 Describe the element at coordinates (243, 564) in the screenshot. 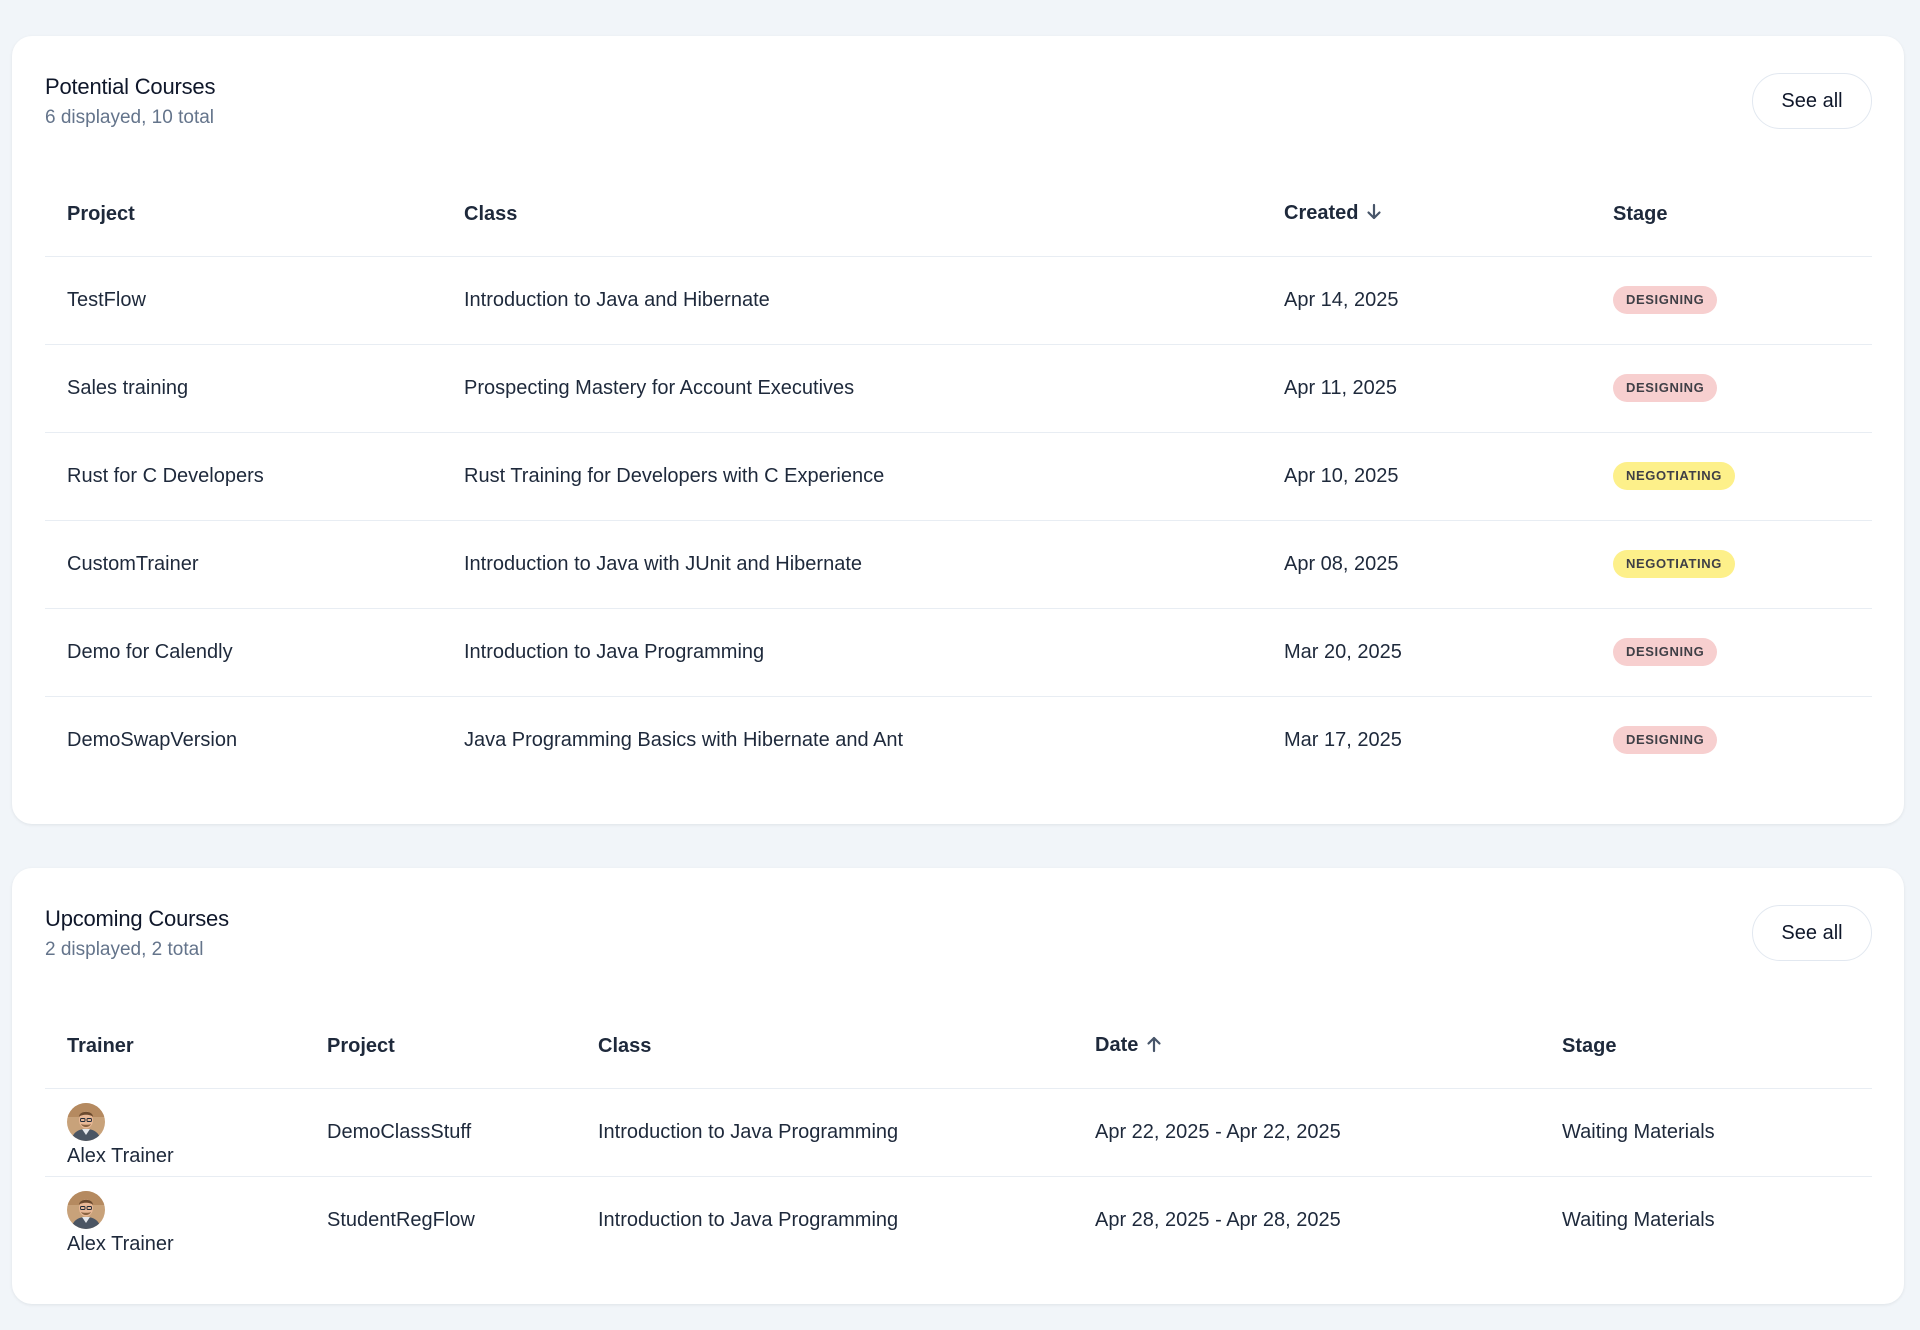

I see `project-cell: CustomTrainer` at that location.